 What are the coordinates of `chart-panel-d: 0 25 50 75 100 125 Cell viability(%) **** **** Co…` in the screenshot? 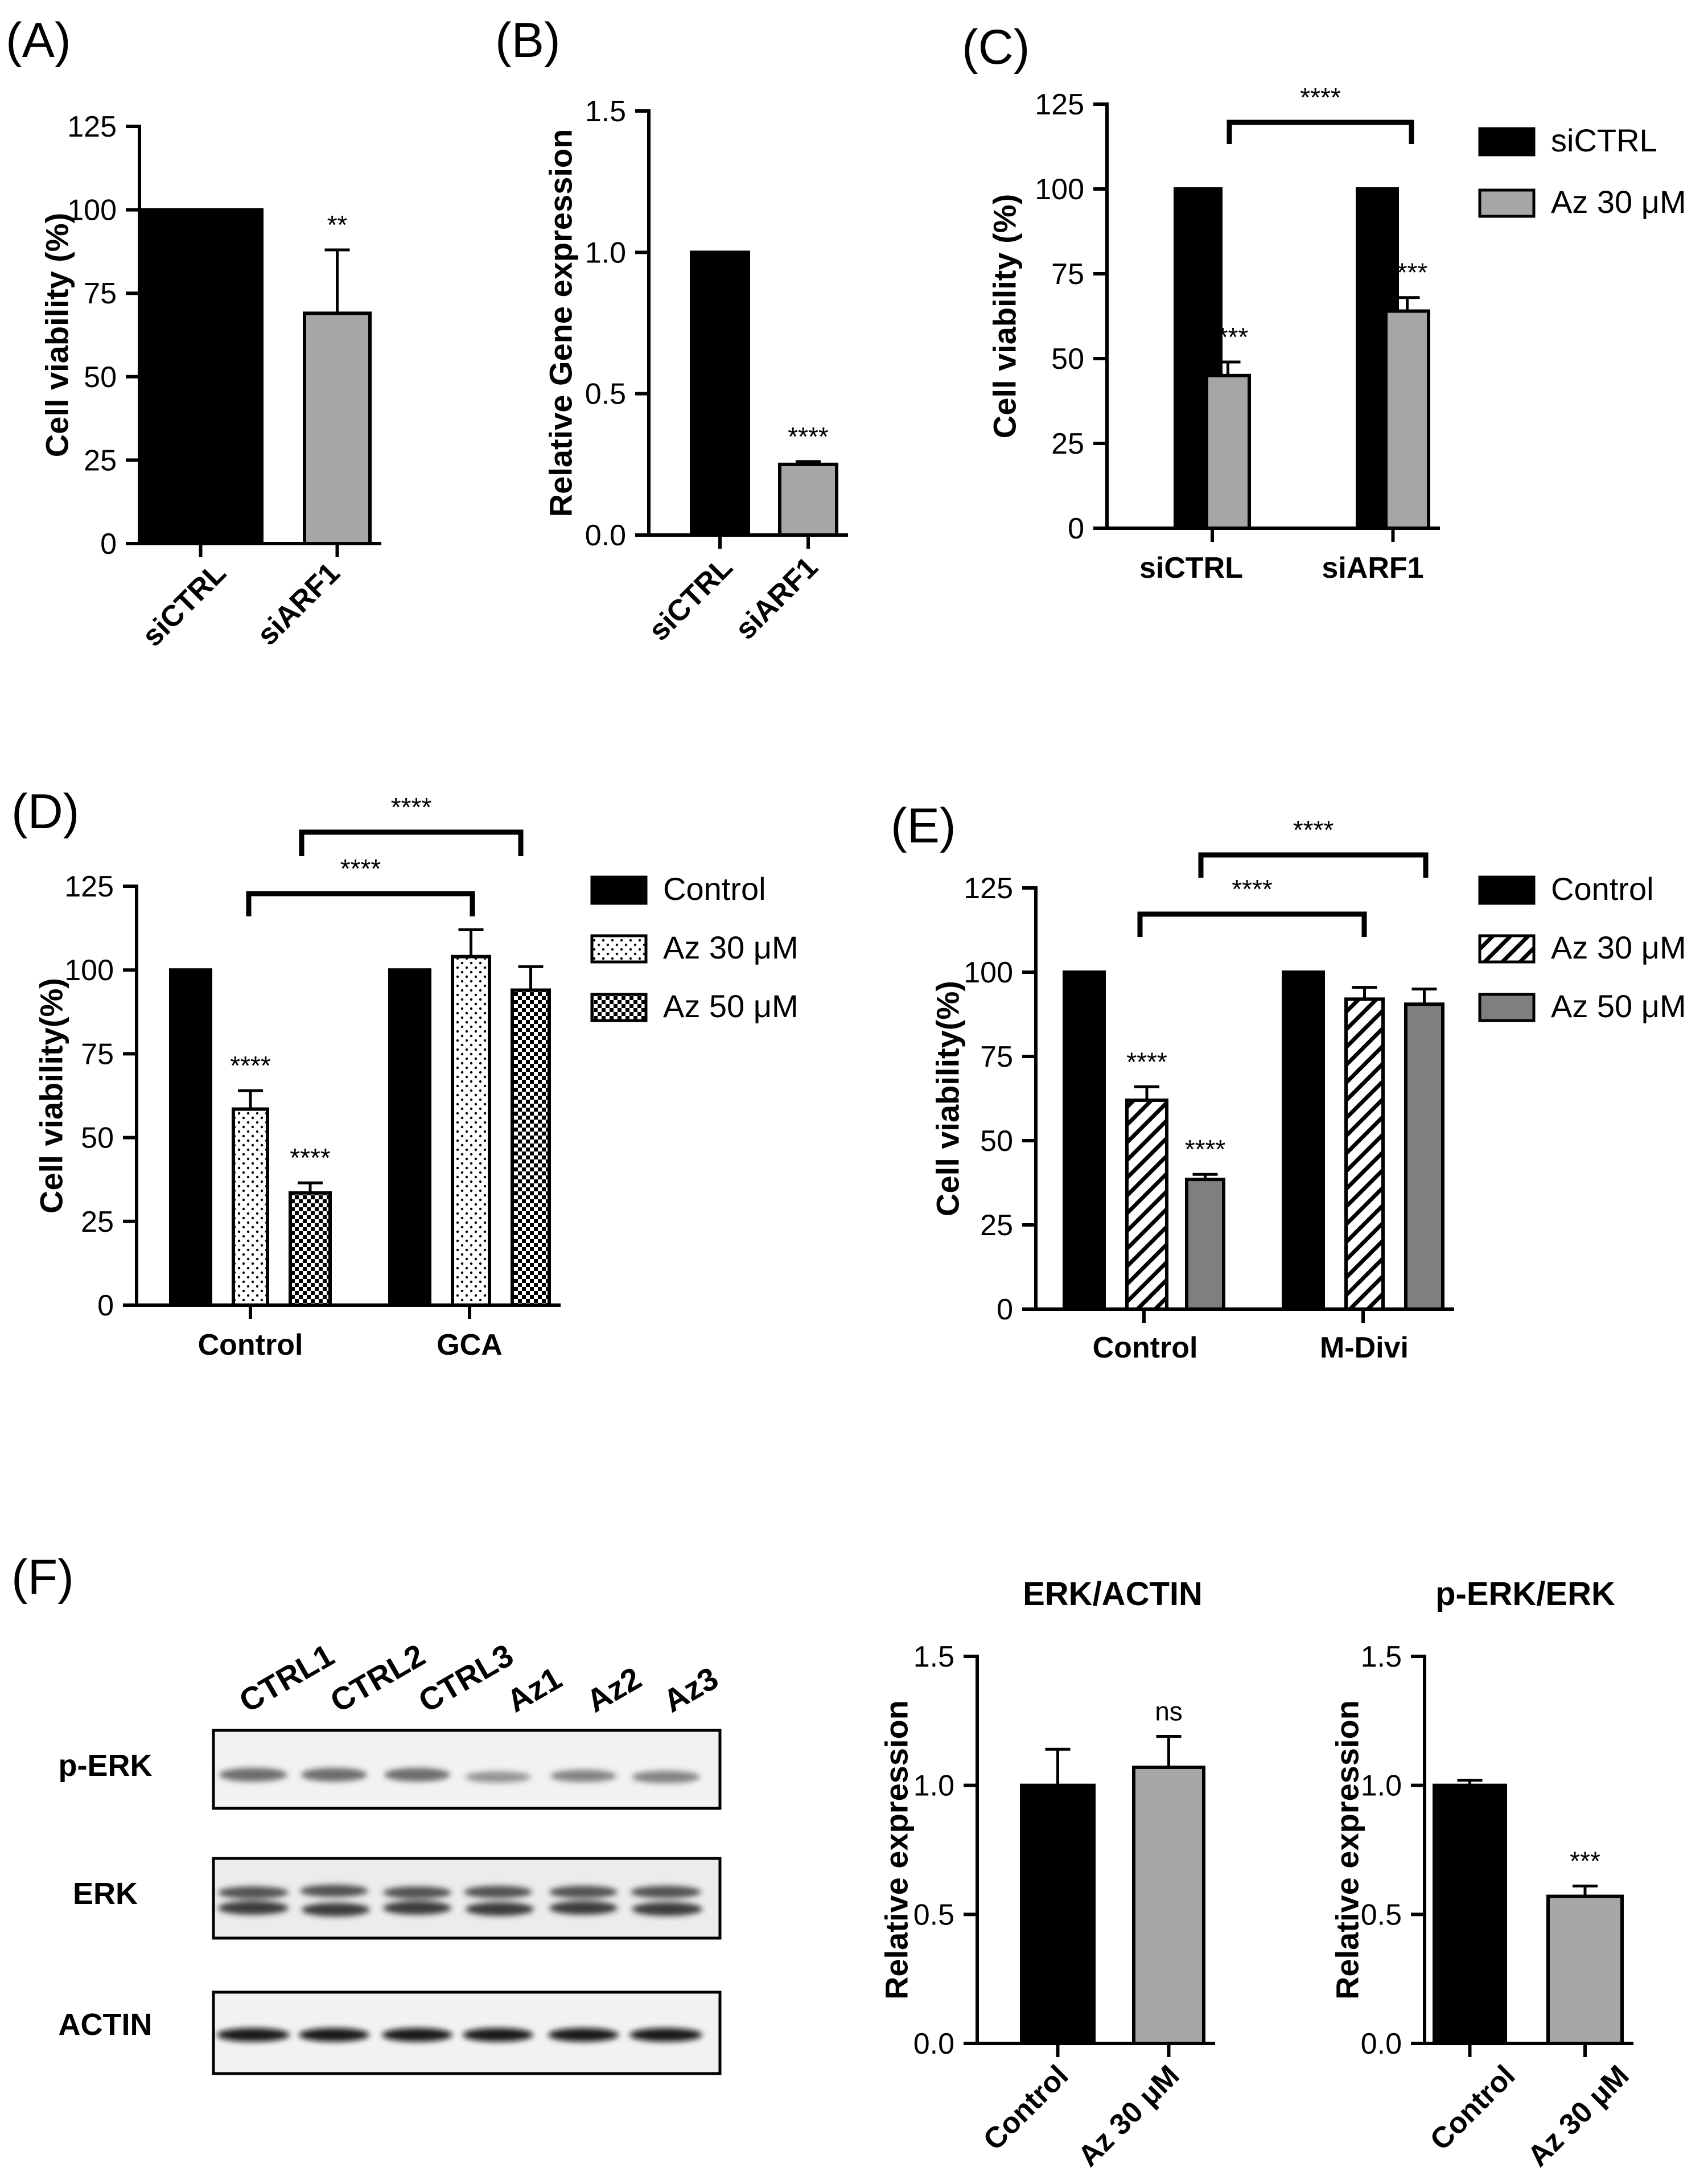 It's located at (416, 1077).